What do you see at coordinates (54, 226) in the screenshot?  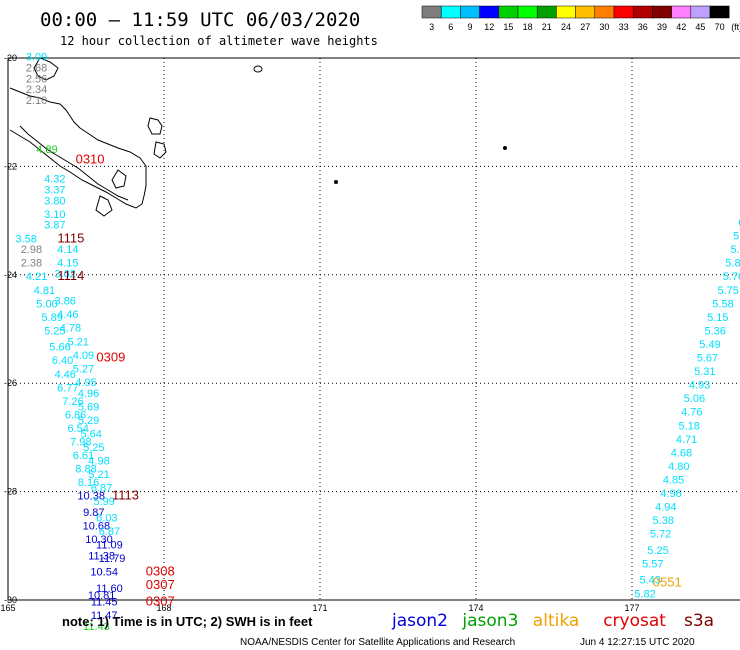 I see `wave-height-value: 3.87` at bounding box center [54, 226].